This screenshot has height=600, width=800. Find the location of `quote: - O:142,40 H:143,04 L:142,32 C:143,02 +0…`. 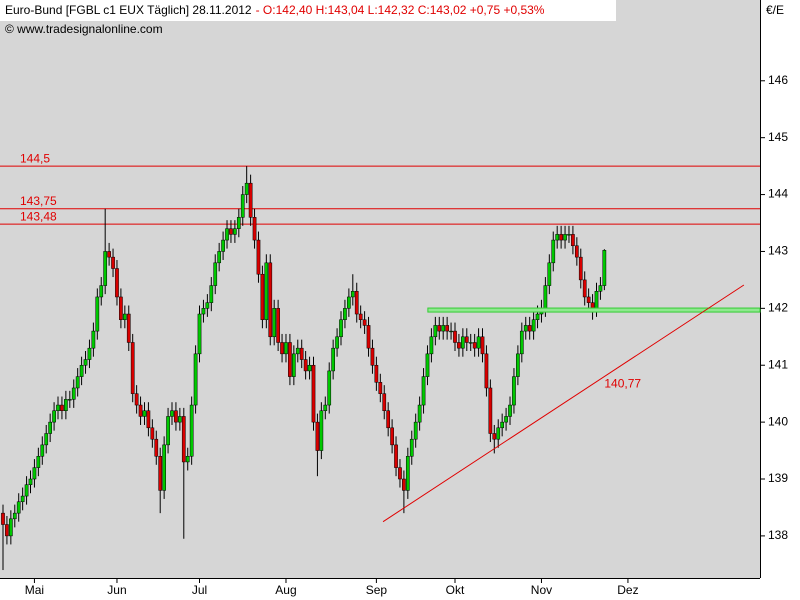

quote: - O:142,40 H:143,04 L:142,32 C:143,02 +0… is located at coordinates (400, 10).